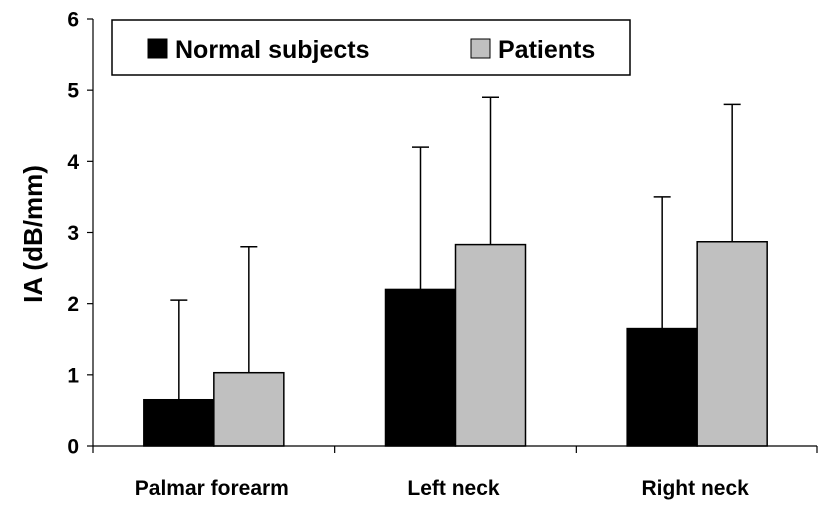 The height and width of the screenshot is (506, 818). I want to click on bar-patients-left-neck, so click(490, 345).